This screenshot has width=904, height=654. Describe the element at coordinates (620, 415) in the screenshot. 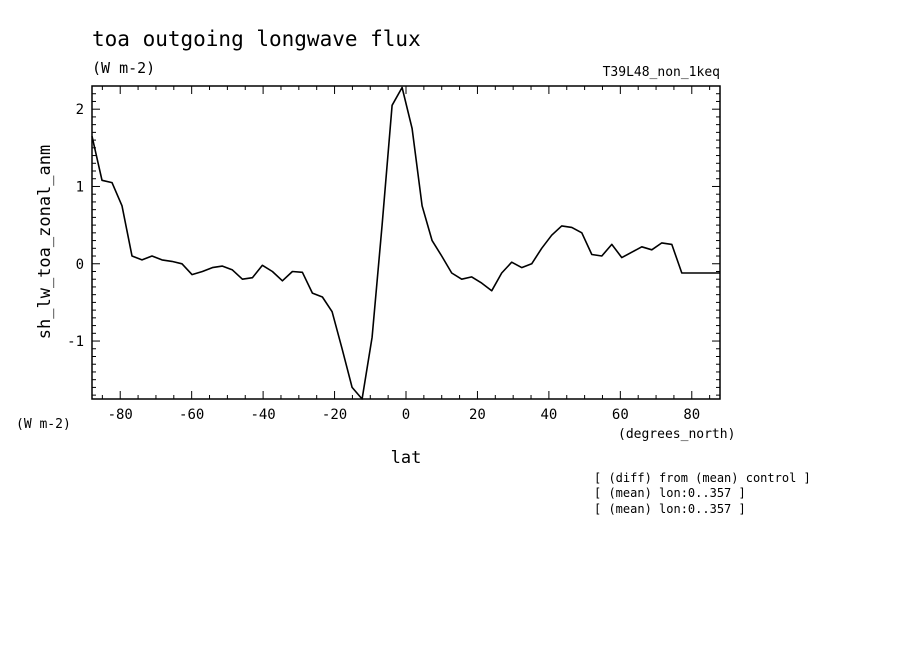

I see `x-tick-label: 60` at that location.